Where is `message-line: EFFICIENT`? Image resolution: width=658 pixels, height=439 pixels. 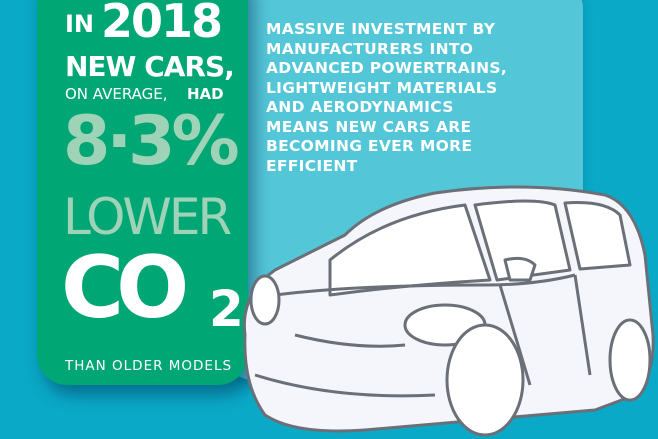 message-line: EFFICIENT is located at coordinates (312, 165).